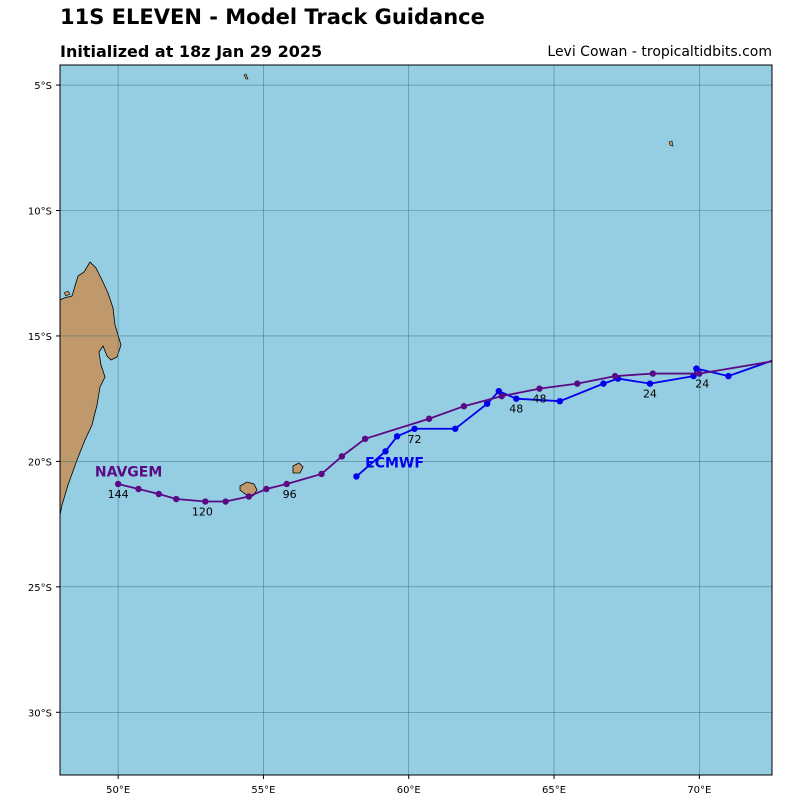  I want to click on lon-tick-label: 70°E, so click(699, 790).